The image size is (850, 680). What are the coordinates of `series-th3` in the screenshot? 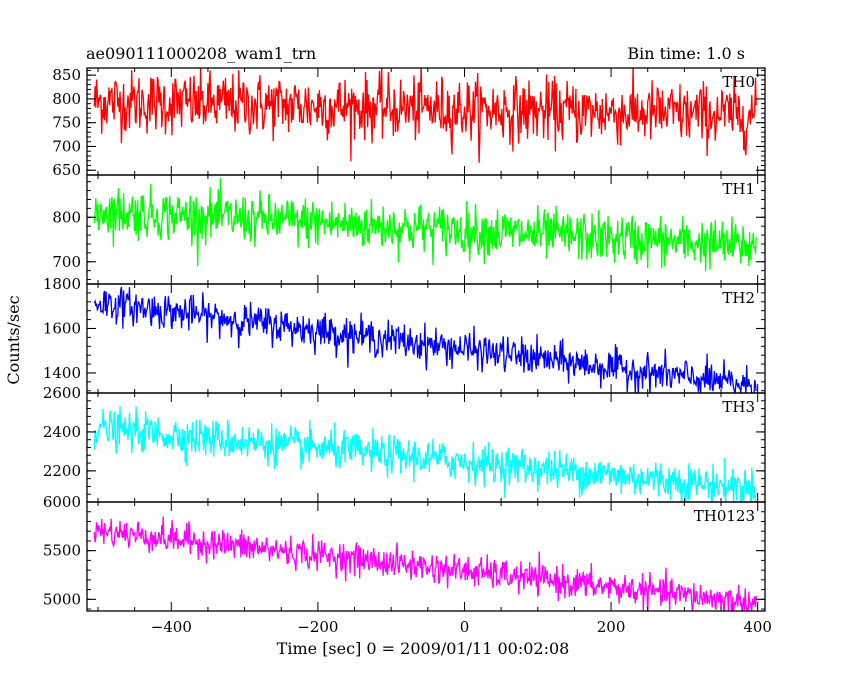 It's located at (425, 454).